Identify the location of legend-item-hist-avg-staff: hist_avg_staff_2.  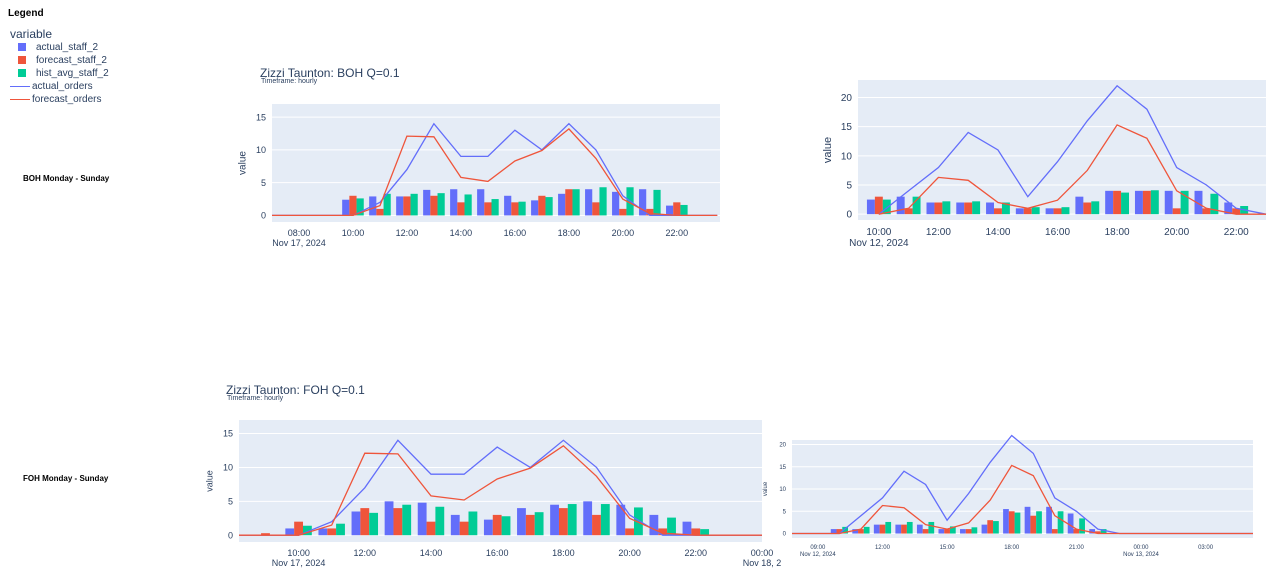
(61, 73).